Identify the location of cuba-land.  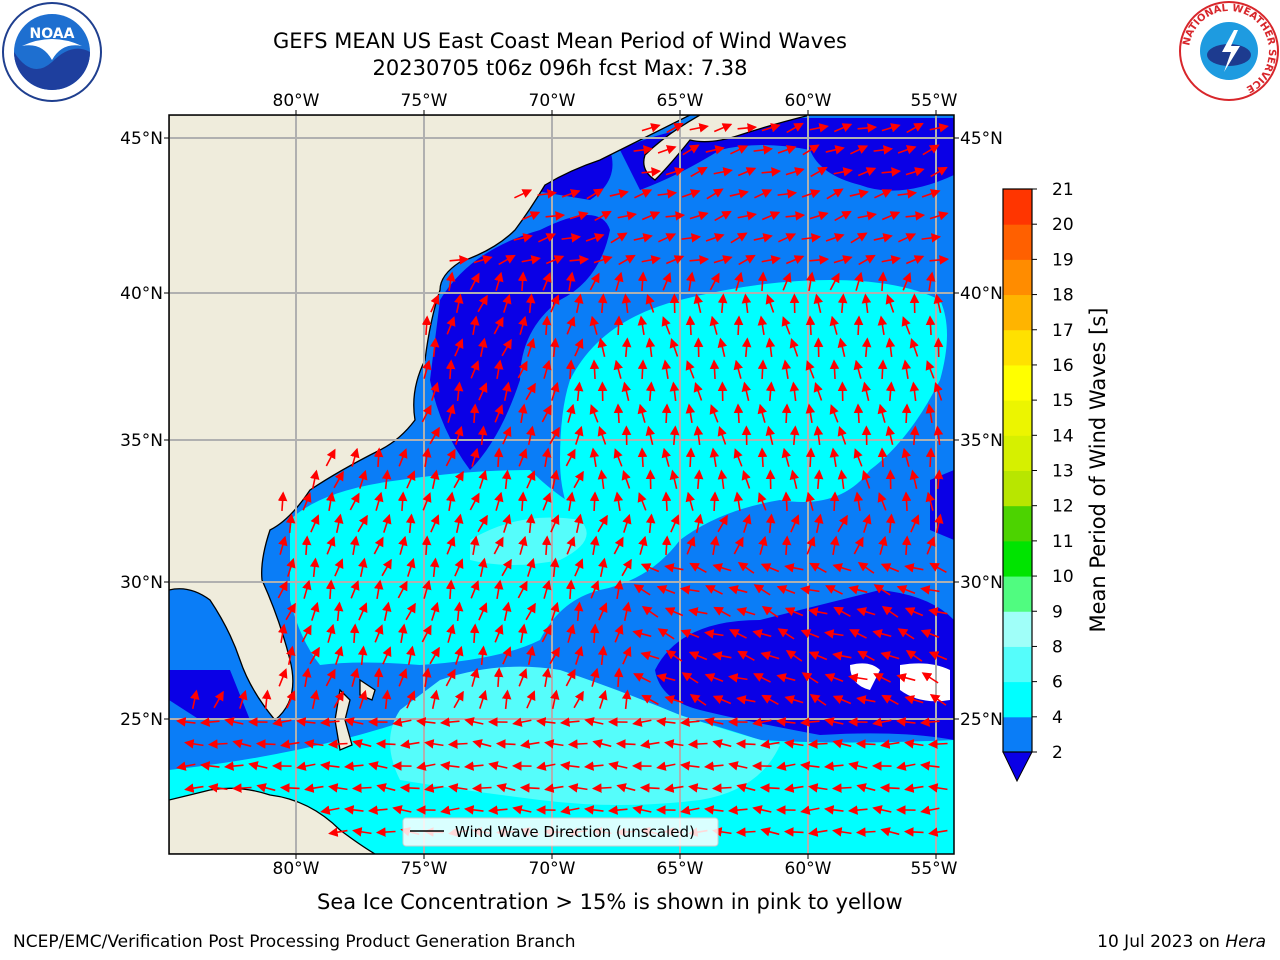
(273, 820).